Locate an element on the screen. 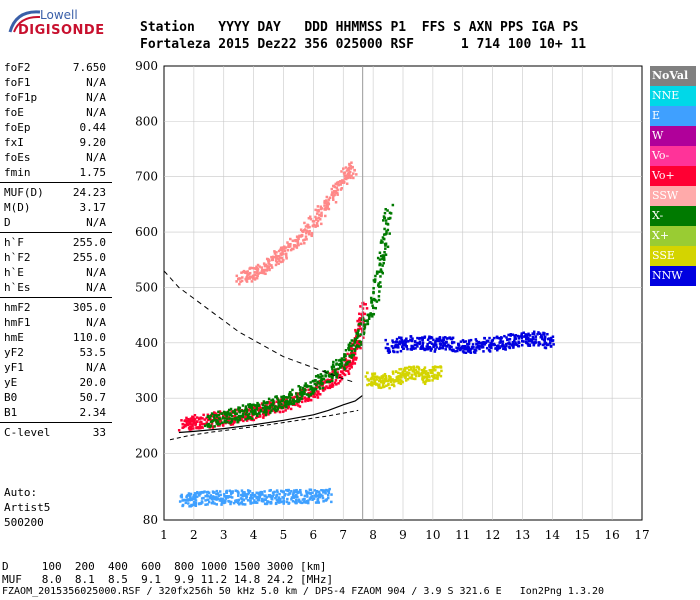  trace-f2-x-trace is located at coordinates (299, 315).